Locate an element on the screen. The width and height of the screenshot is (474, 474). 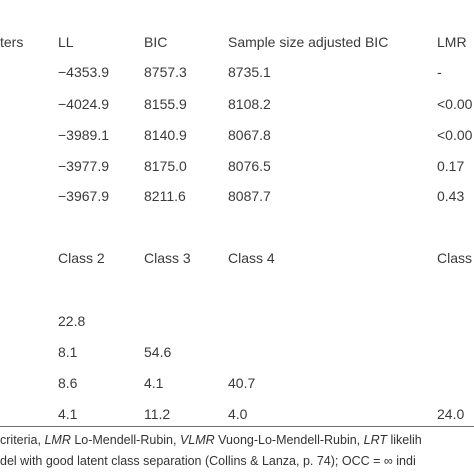
fit-ll: −3977.9 is located at coordinates (83, 166).